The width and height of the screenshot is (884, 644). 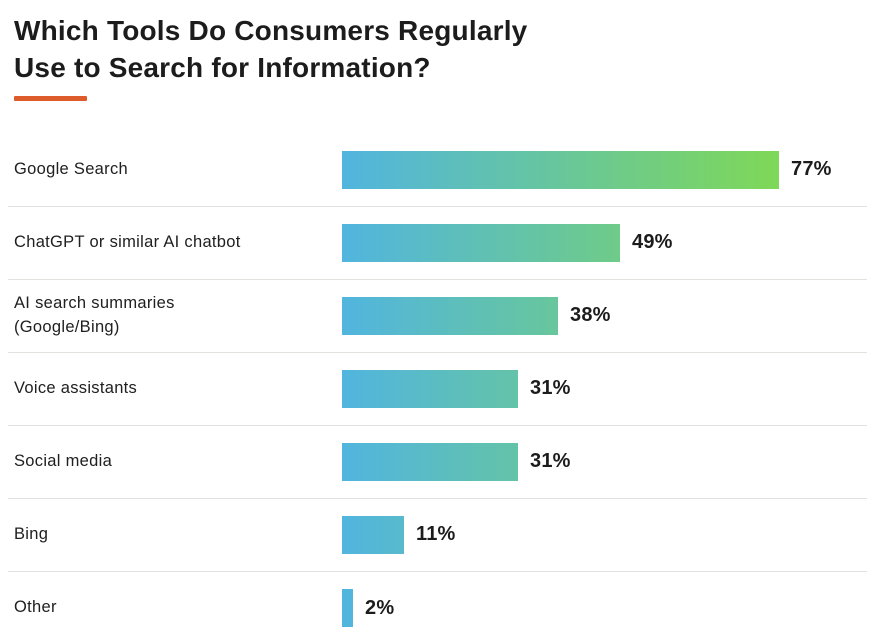 I want to click on bar-row: Bing 11%, so click(x=437, y=535).